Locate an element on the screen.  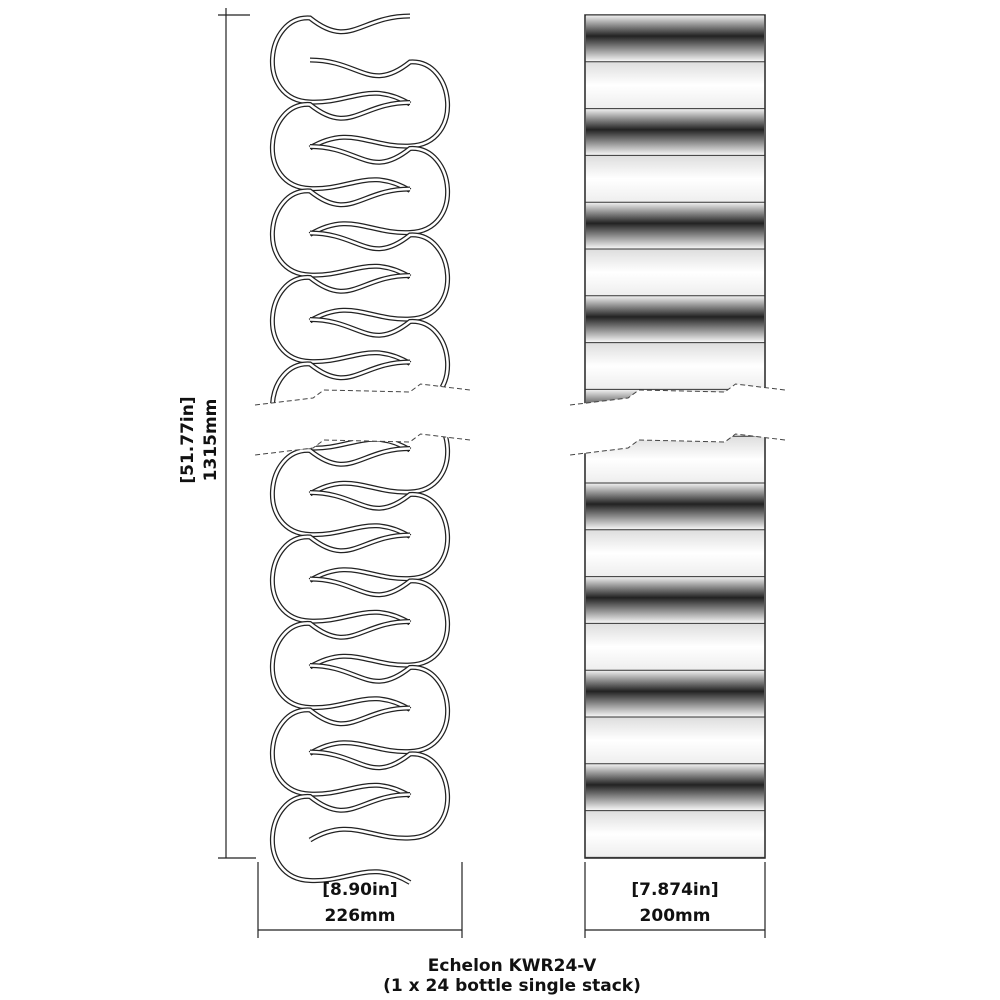
left-width-inches: [8.90in] is located at coordinates (359, 890).